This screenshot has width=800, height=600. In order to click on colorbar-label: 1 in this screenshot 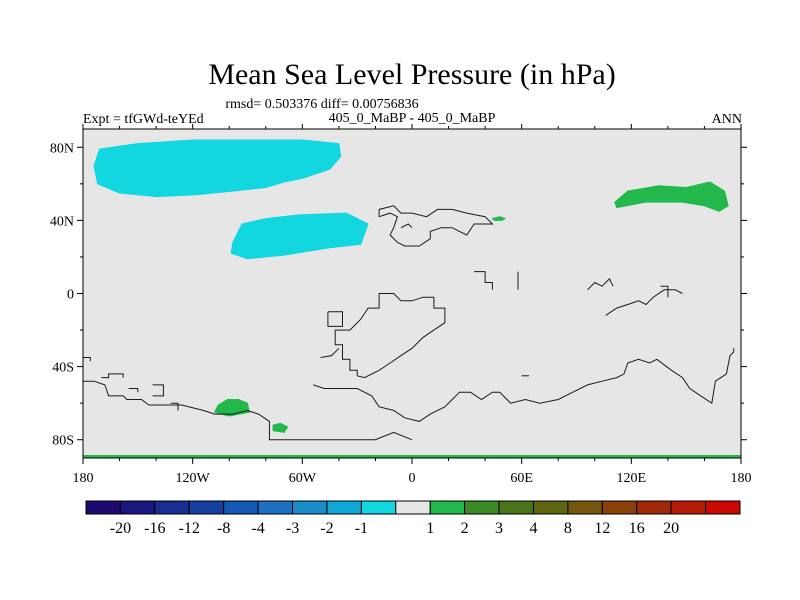, I will do `click(430, 528)`.